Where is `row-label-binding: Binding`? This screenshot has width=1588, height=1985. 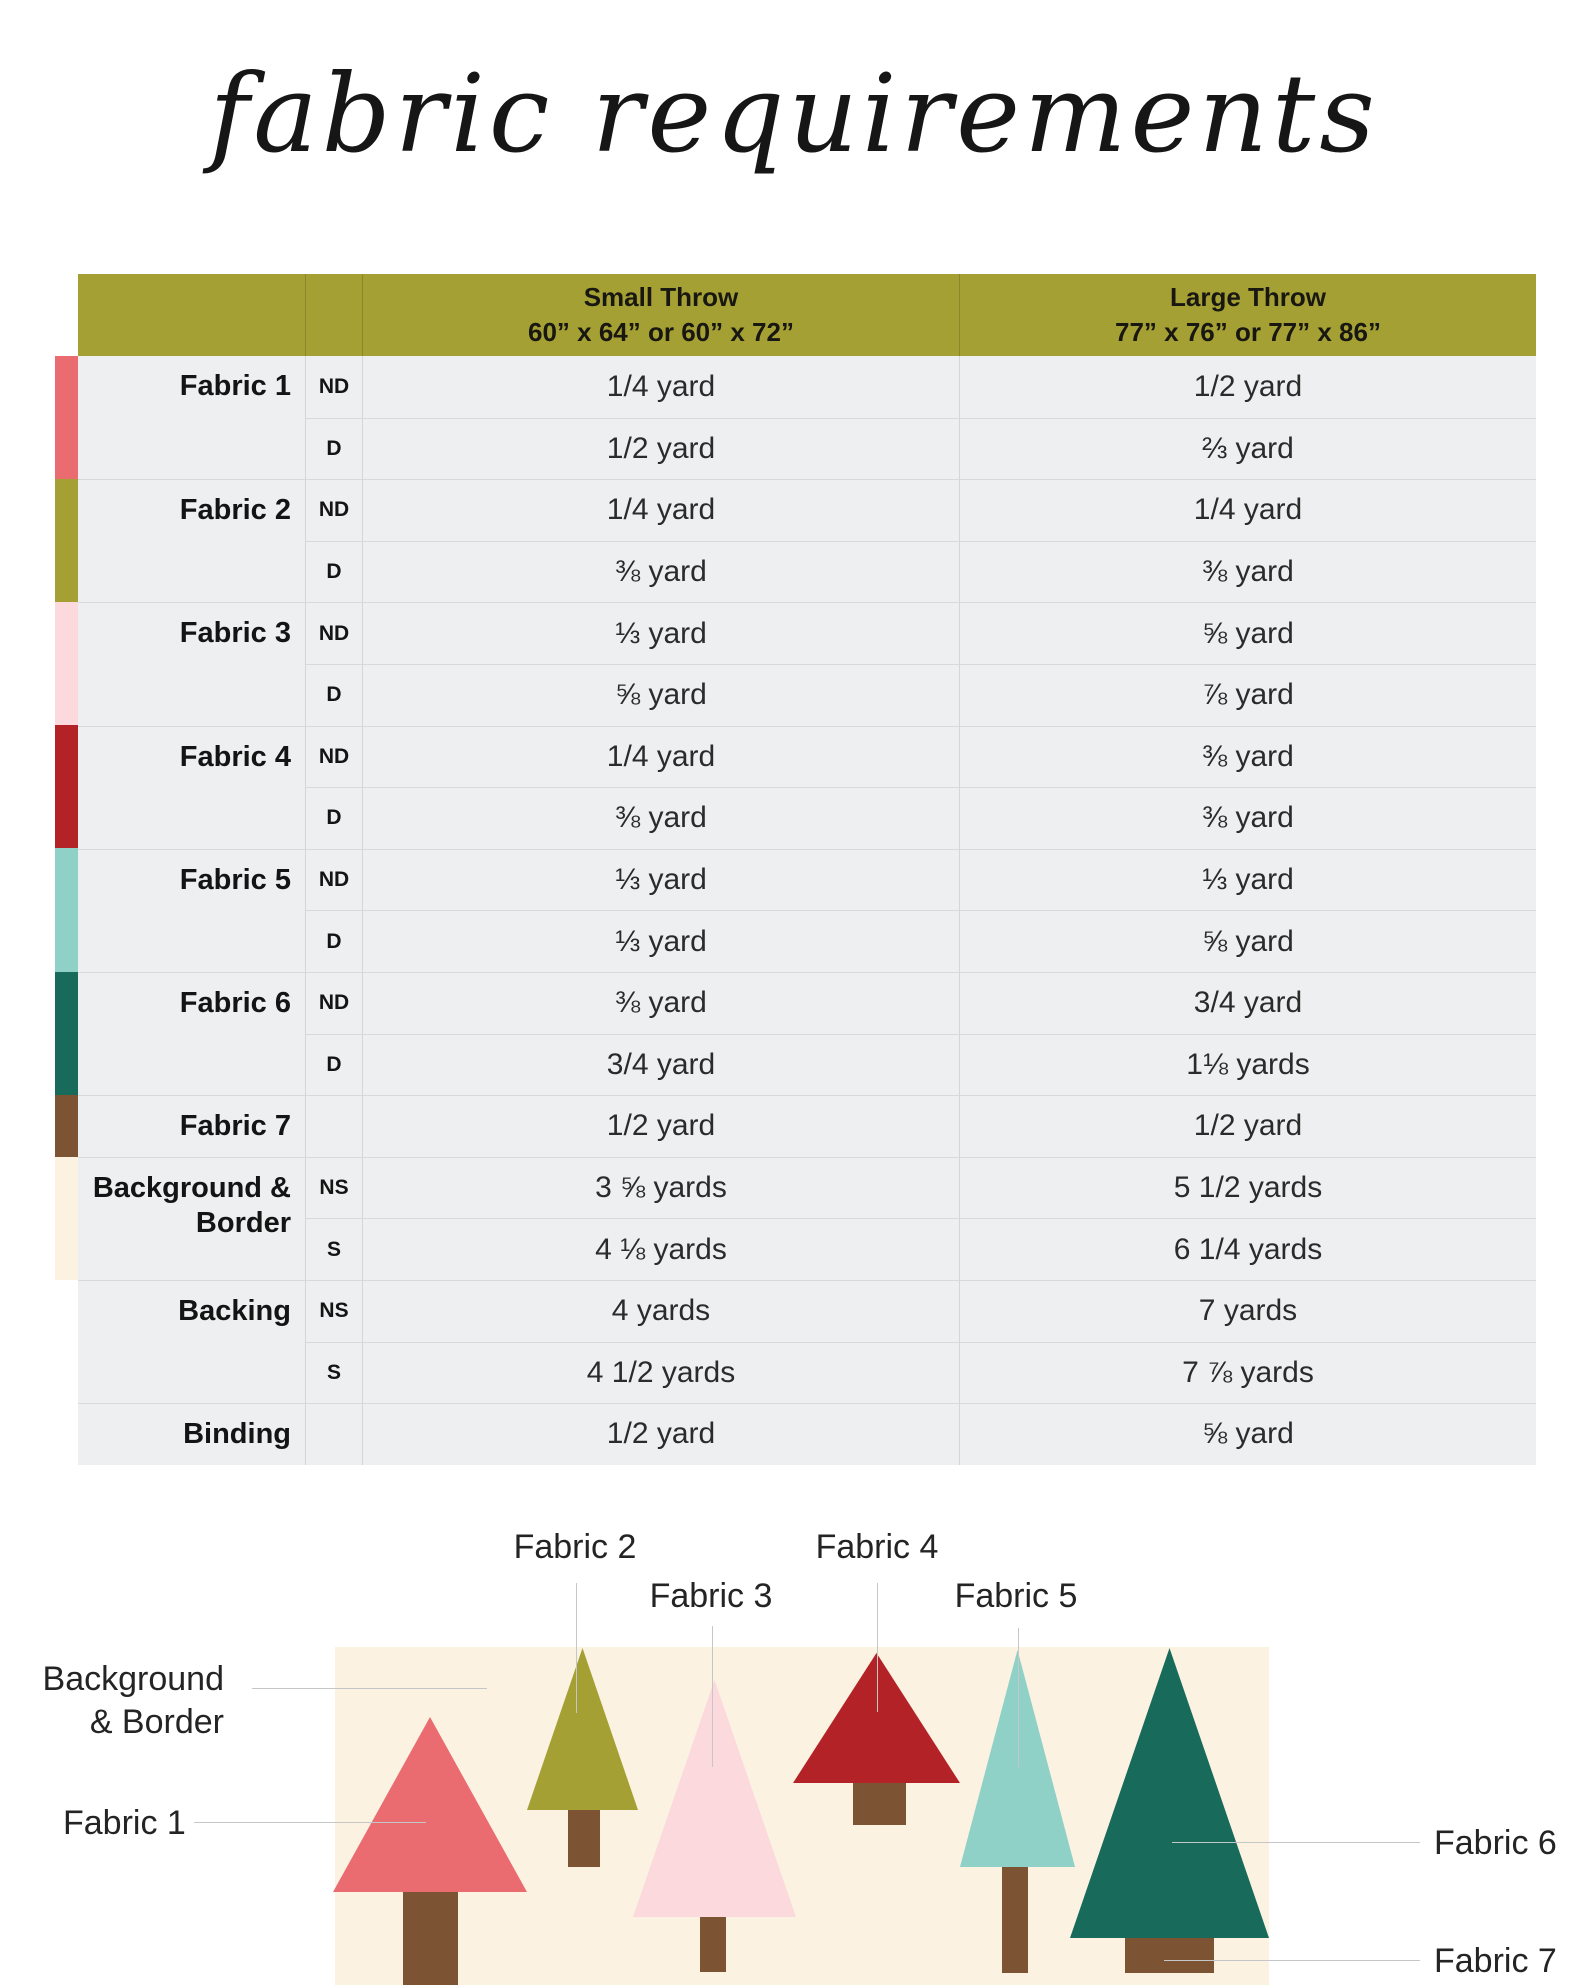 row-label-binding: Binding is located at coordinates (191, 1434).